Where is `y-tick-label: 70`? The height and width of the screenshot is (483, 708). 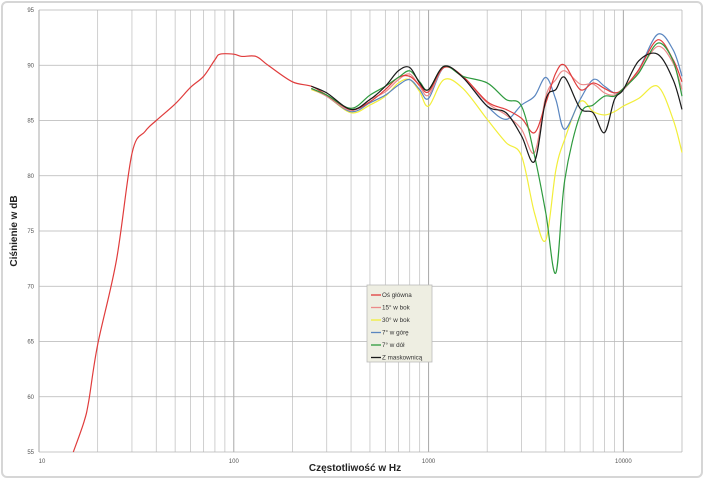 y-tick-label: 70 is located at coordinates (30, 287).